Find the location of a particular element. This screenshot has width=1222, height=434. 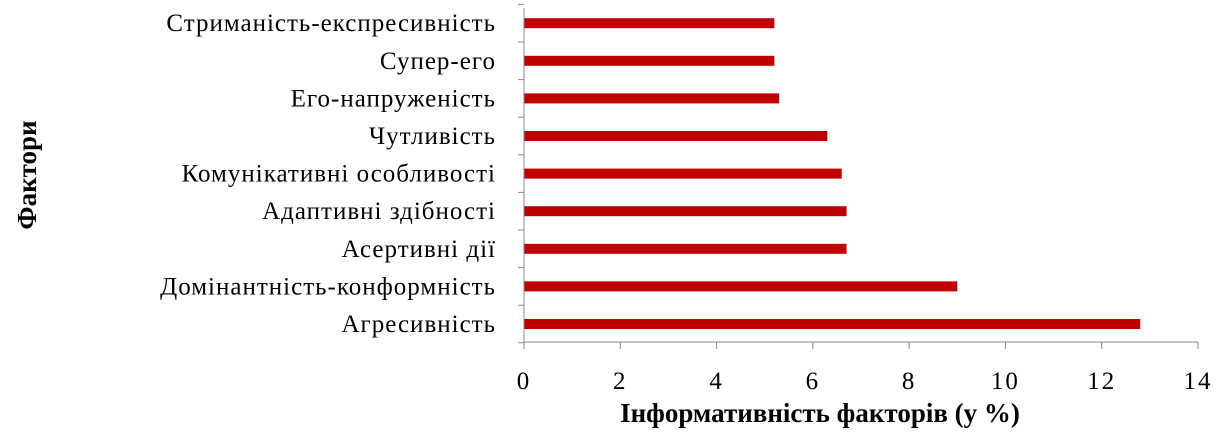

category-label: Агресивність is located at coordinates (418, 324).